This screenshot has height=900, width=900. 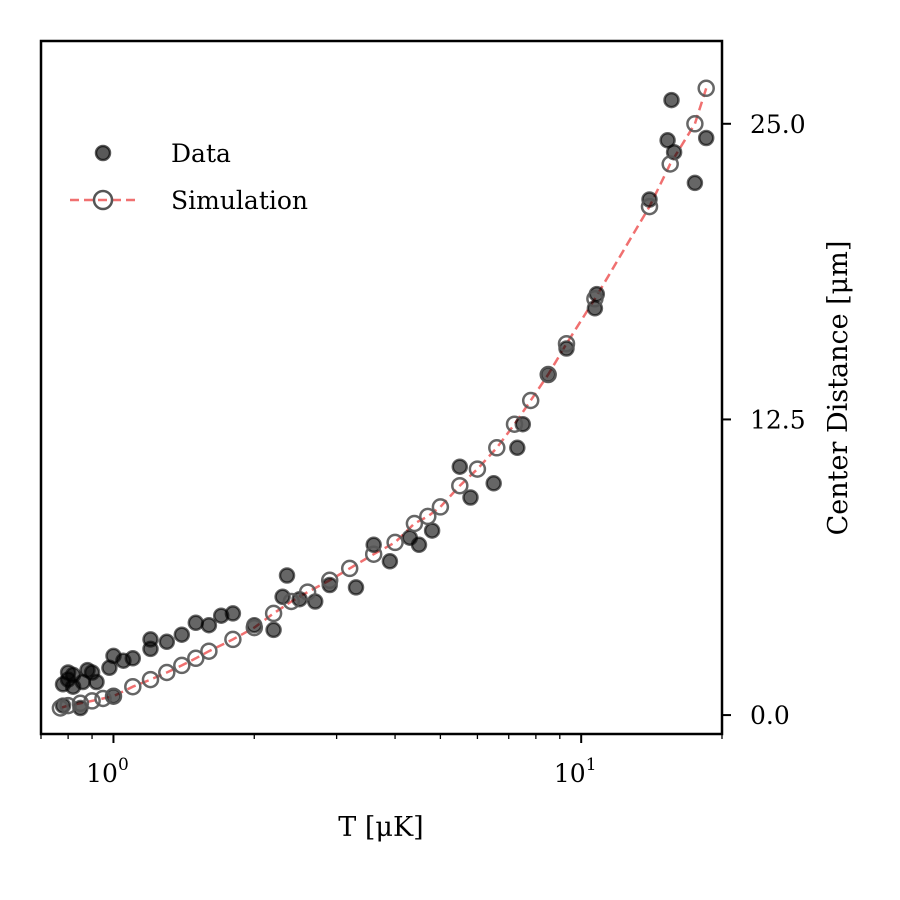 I want to click on x-tick-label: 10⁰, so click(x=107, y=771).